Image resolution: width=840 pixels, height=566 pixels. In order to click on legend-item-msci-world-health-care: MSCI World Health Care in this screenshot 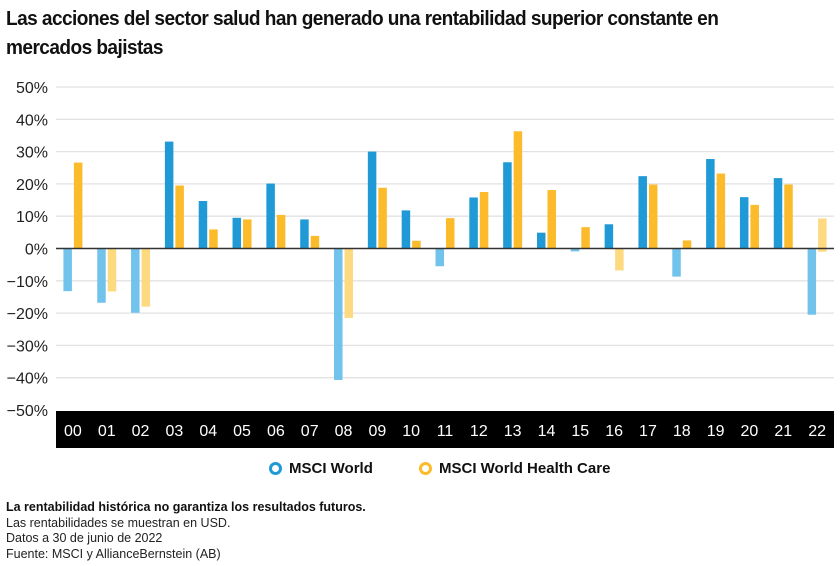, I will do `click(514, 468)`.